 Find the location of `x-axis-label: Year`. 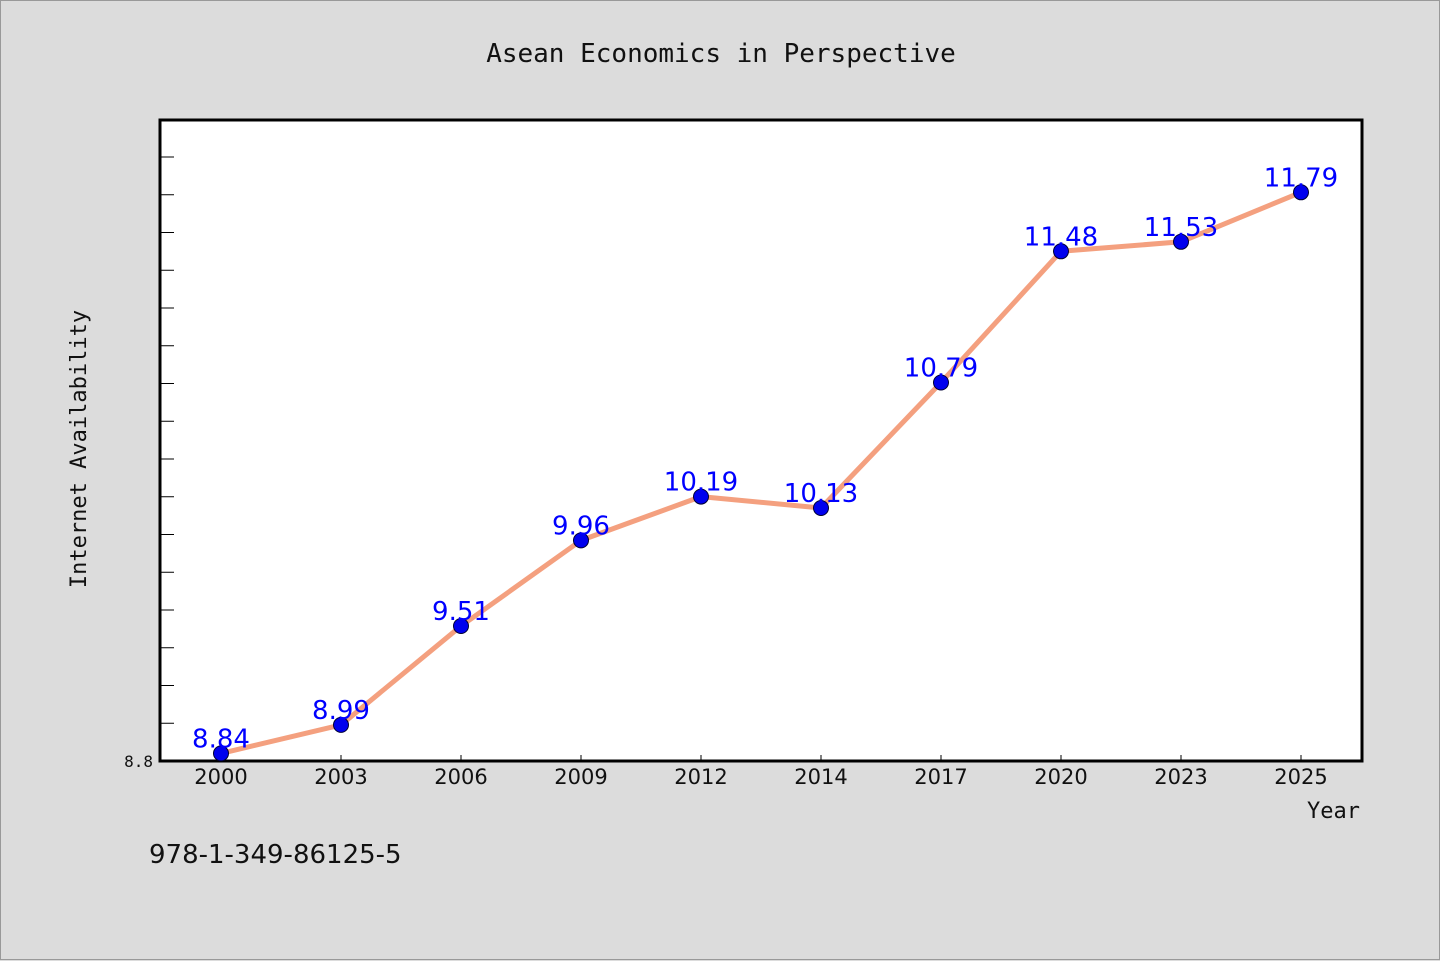

x-axis-label: Year is located at coordinates (1333, 811).